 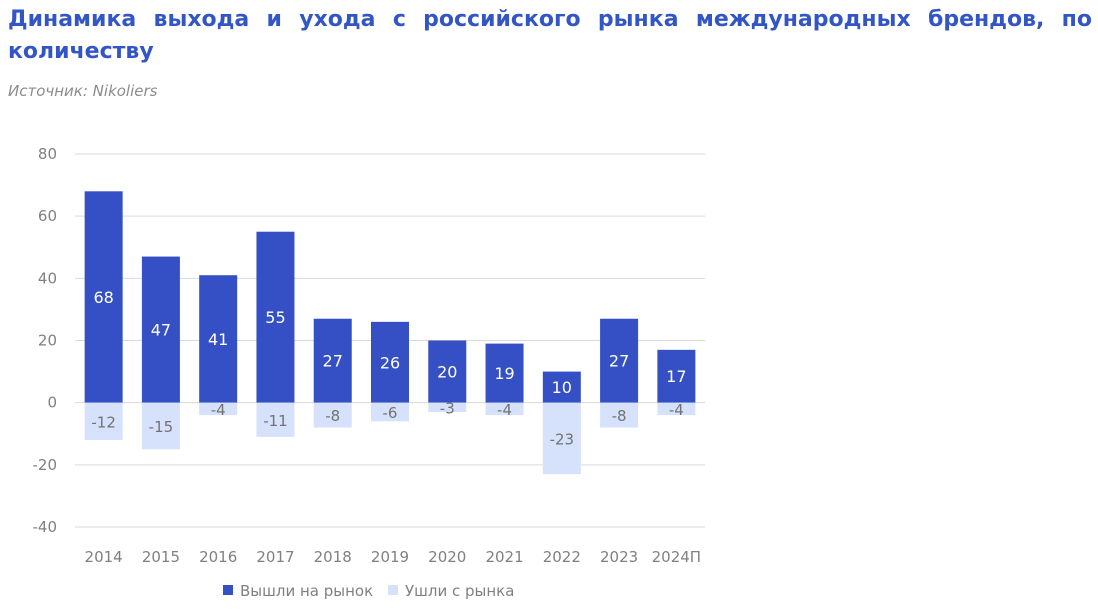 I want to click on y-tick-label: -20, so click(x=45, y=465).